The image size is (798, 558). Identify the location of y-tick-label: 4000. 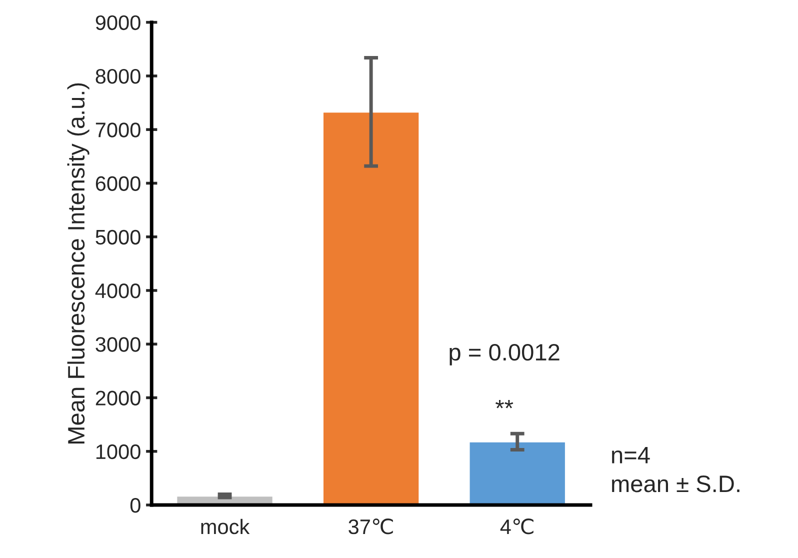
(117, 290).